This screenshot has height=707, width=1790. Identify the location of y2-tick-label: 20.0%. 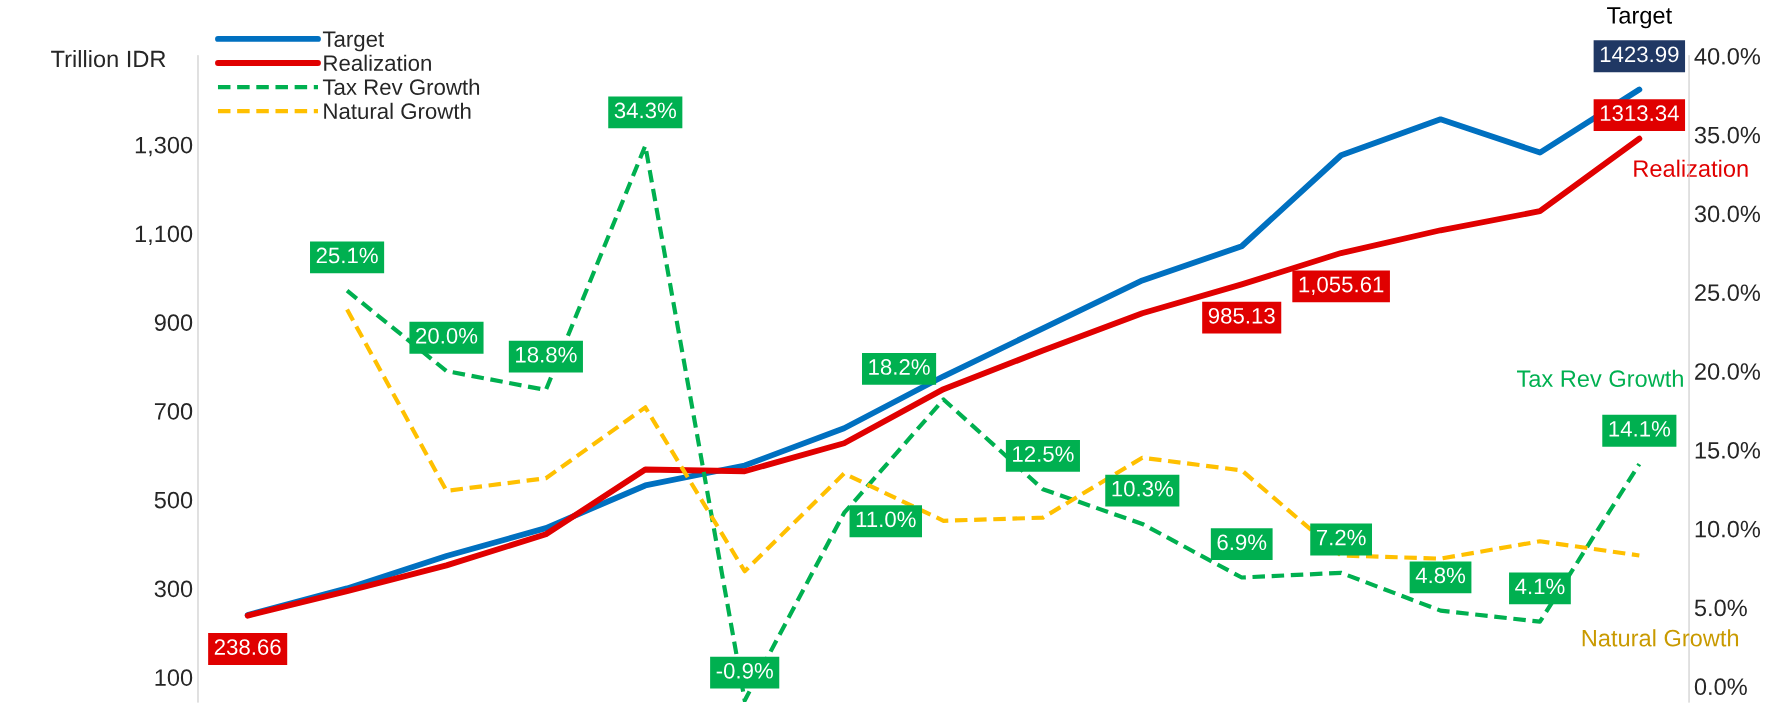
(1728, 371).